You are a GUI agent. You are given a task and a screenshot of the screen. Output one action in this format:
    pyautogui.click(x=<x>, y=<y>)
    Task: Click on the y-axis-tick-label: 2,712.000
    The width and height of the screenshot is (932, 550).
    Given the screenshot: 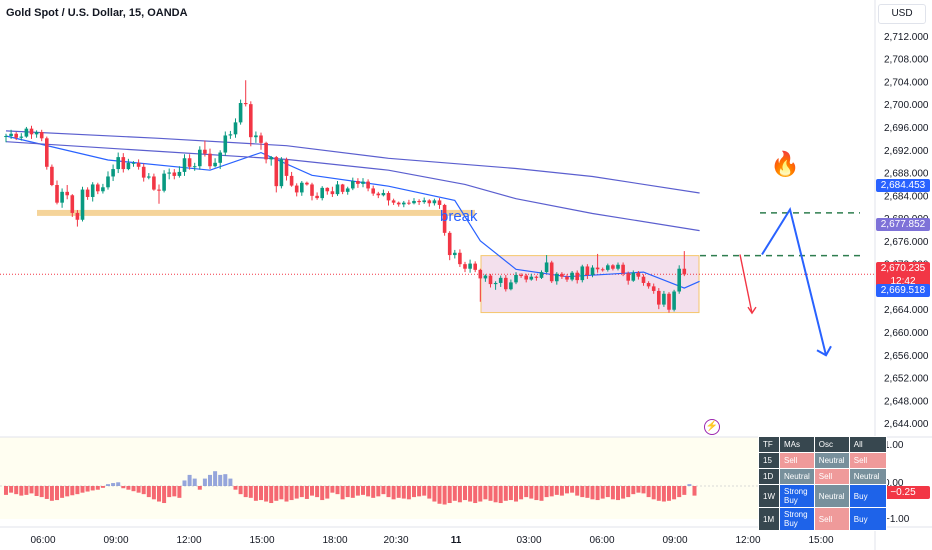 What is the action you would take?
    pyautogui.click(x=906, y=37)
    